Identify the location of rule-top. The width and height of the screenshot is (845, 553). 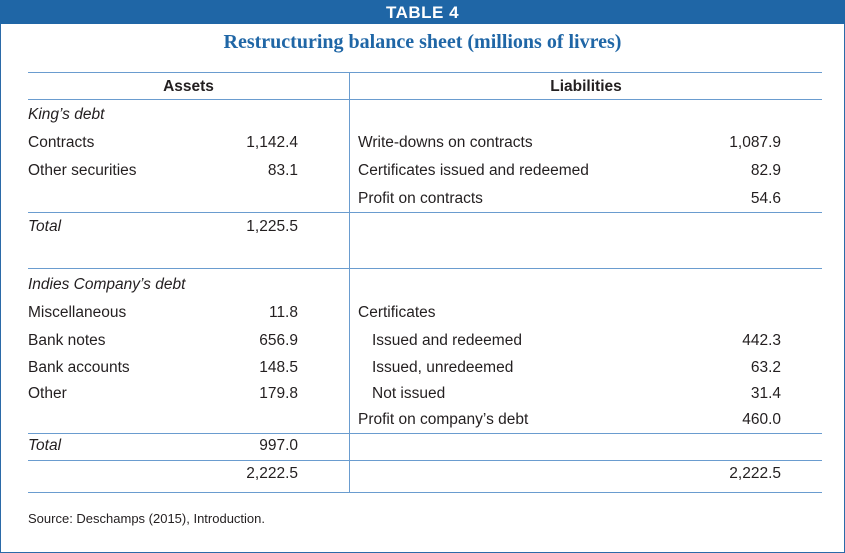
(425, 72).